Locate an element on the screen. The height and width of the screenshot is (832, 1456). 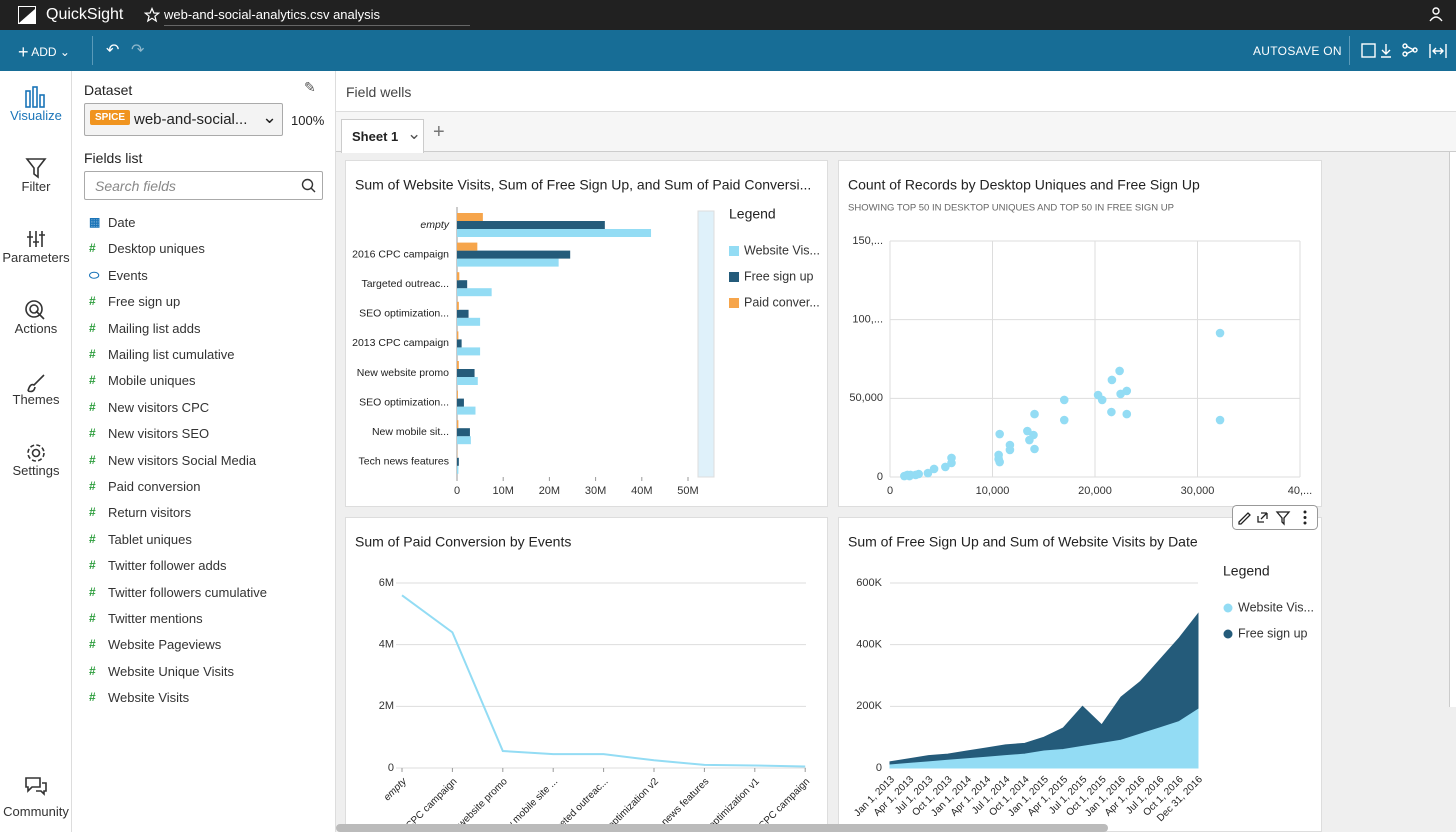
field: Date is located at coordinates (122, 222).